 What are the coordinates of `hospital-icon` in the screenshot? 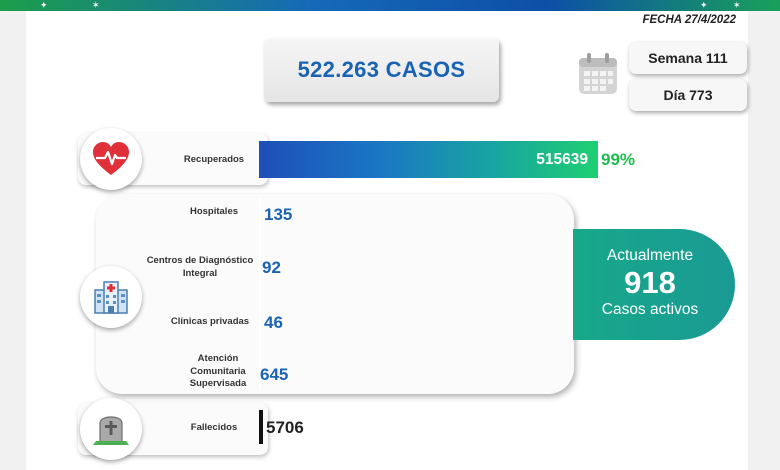 It's located at (111, 297).